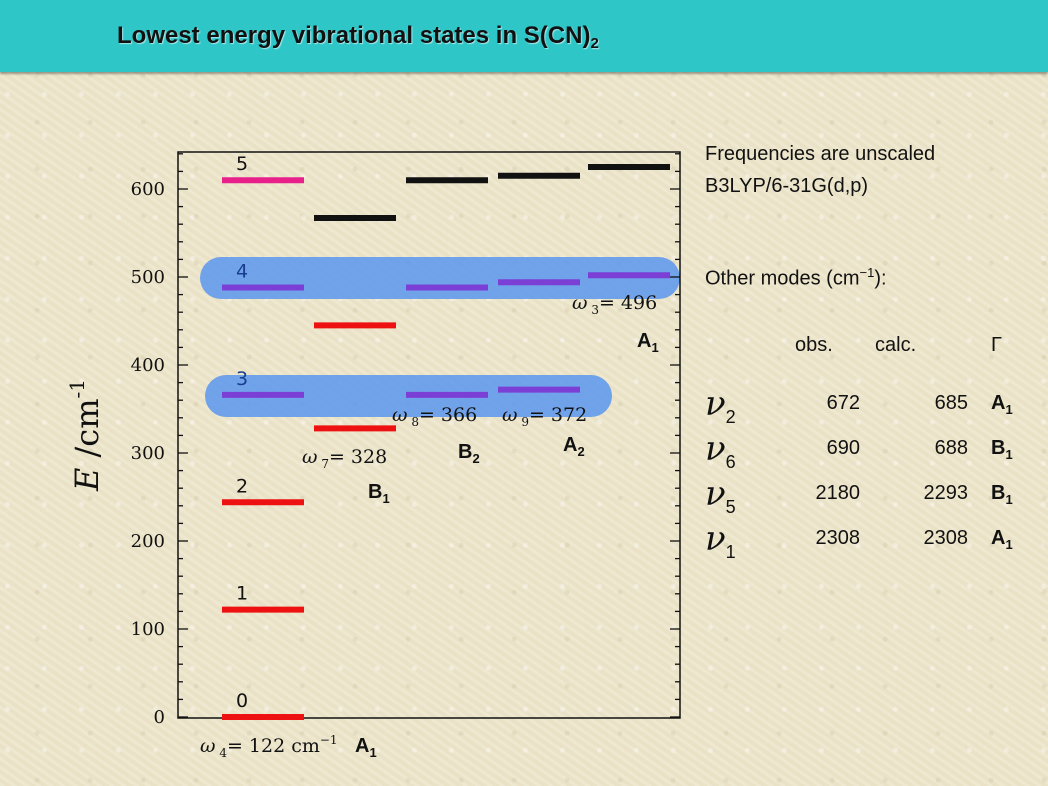  I want to click on mode-row: ν6 690 688 B1, so click(865, 454).